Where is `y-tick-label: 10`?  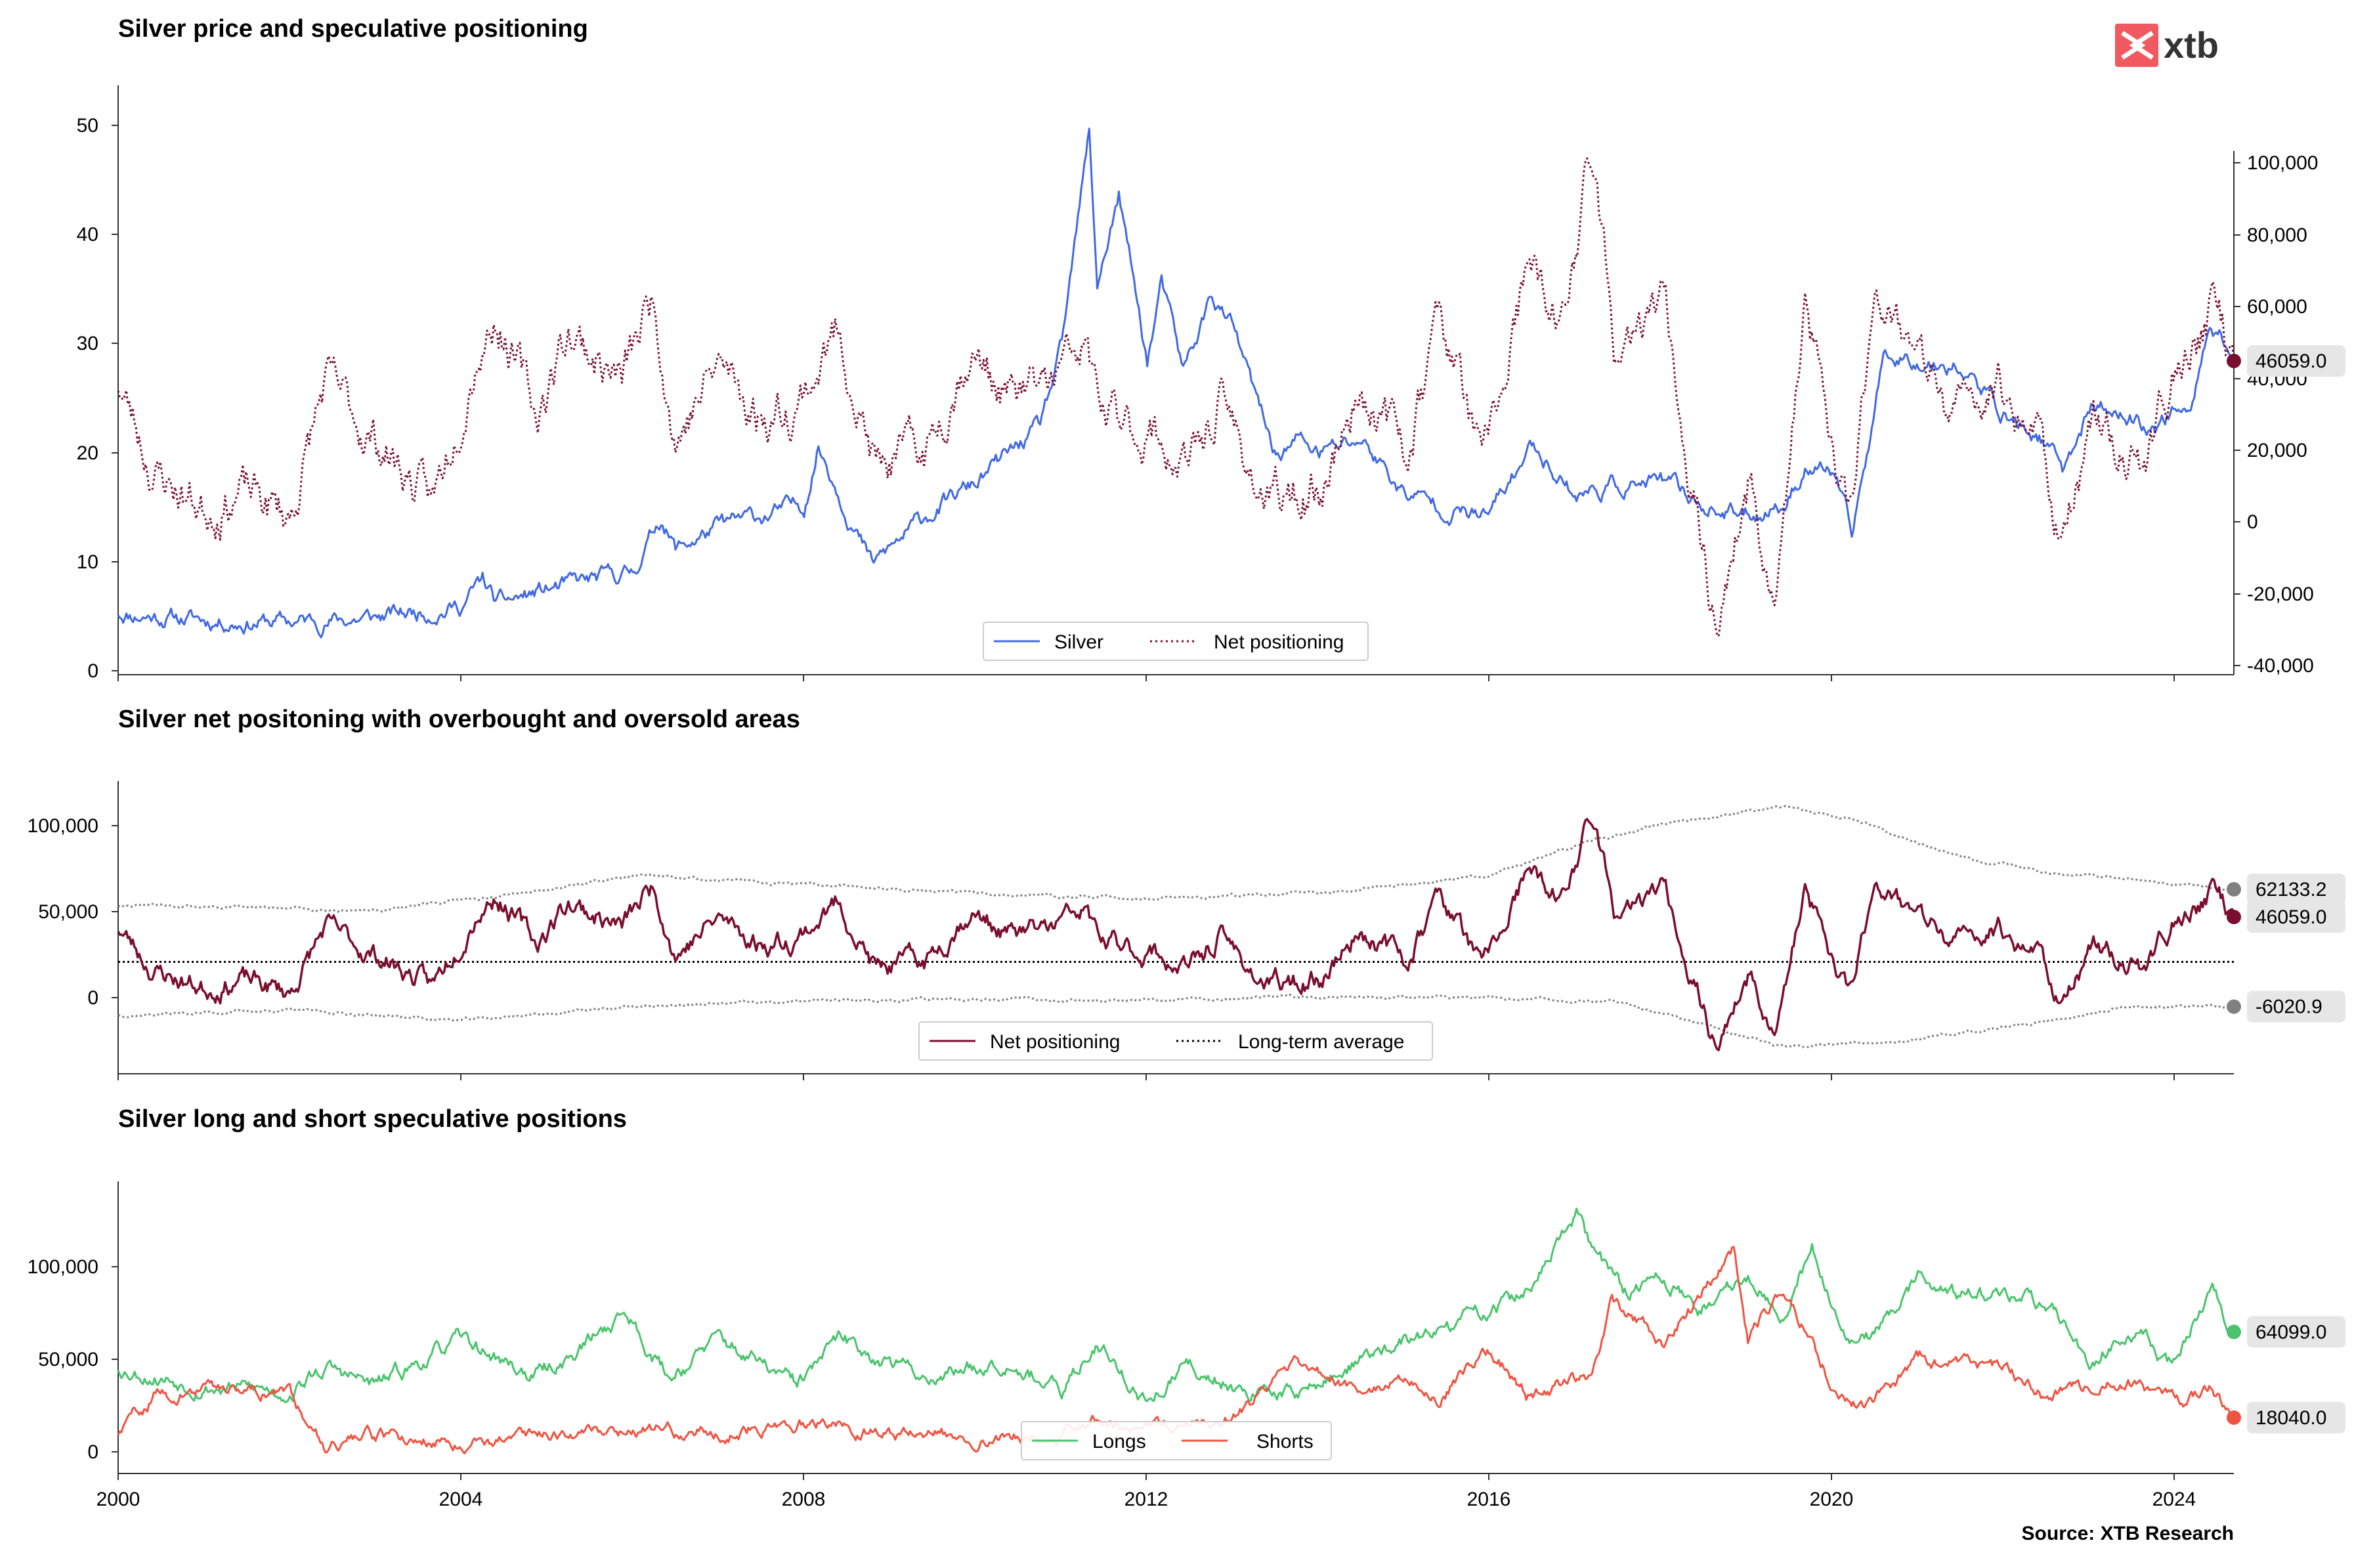 y-tick-label: 10 is located at coordinates (87, 562).